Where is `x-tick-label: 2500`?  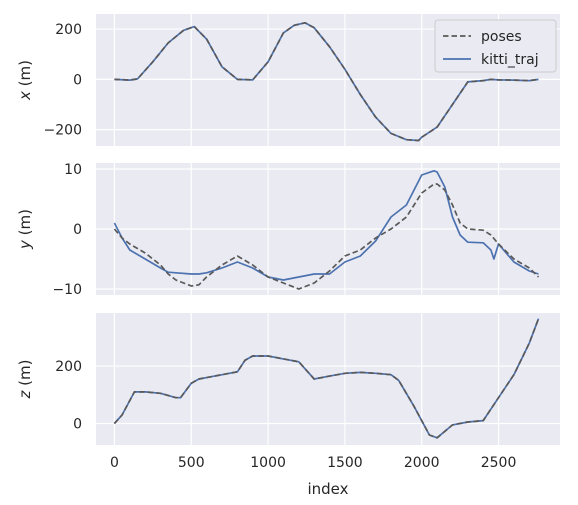 x-tick-label: 2500 is located at coordinates (499, 463).